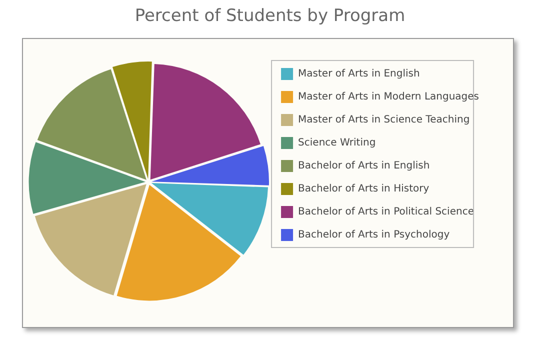 The width and height of the screenshot is (540, 350). I want to click on legend-label: Master of Arts in Science Teaching, so click(384, 120).